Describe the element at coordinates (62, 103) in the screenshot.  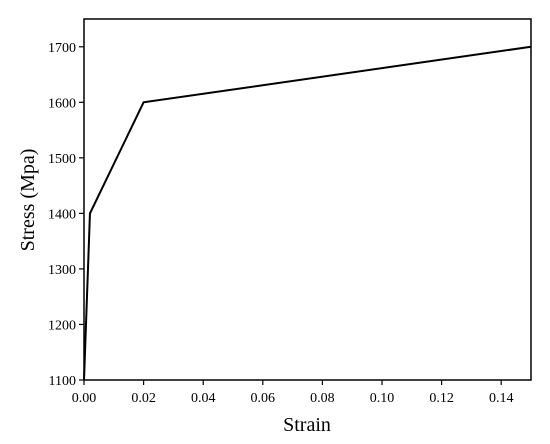
I see `y-tick-label: 1600` at that location.